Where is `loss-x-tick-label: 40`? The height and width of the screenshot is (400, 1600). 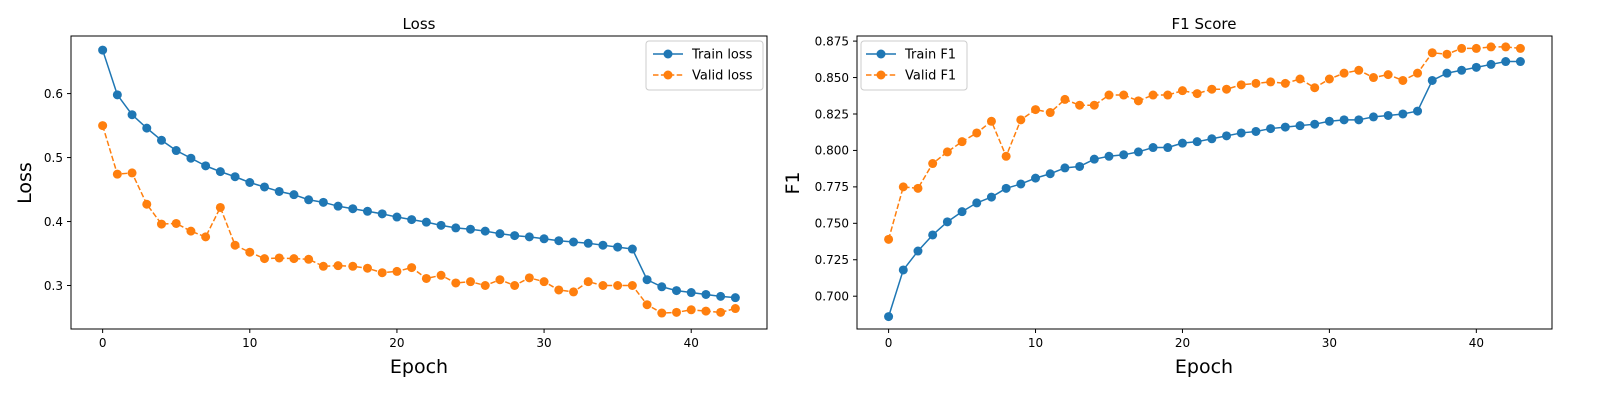 loss-x-tick-label: 40 is located at coordinates (691, 343).